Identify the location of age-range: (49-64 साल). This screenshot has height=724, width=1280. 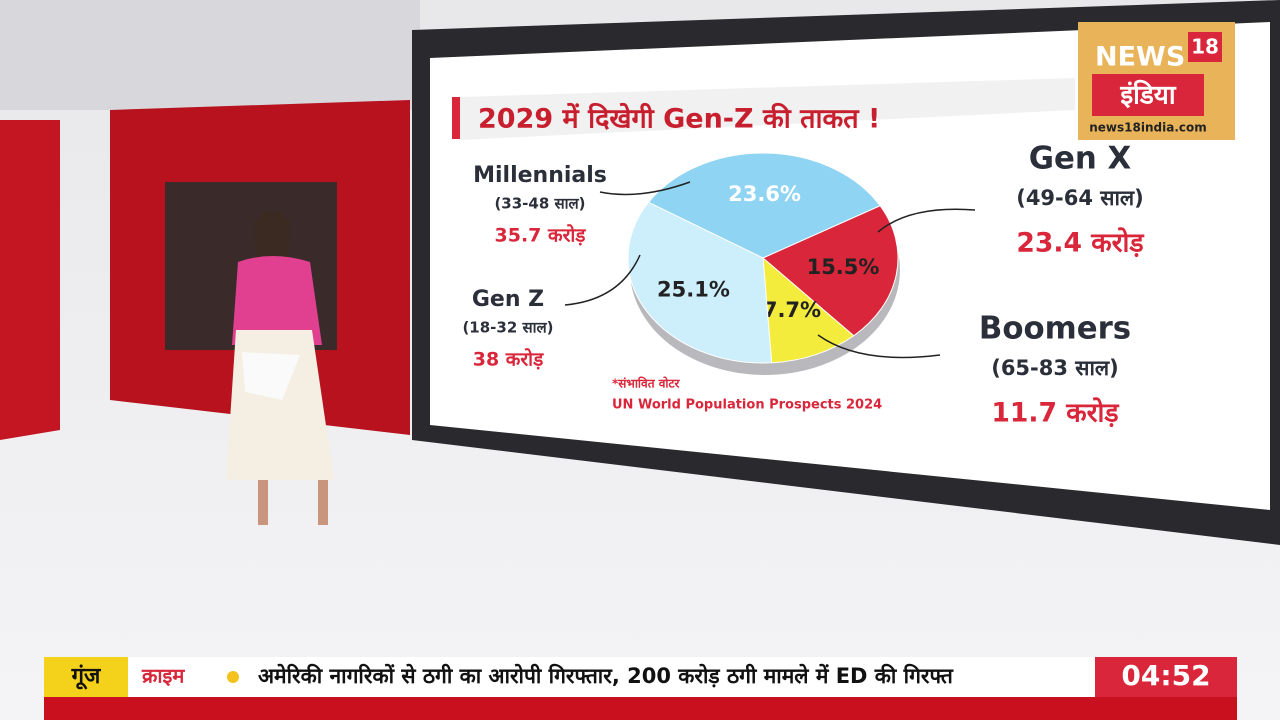
(1080, 198).